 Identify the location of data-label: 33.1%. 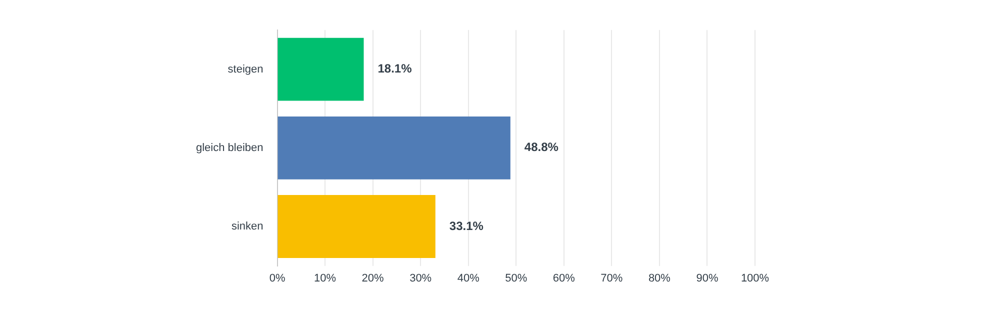
(466, 225).